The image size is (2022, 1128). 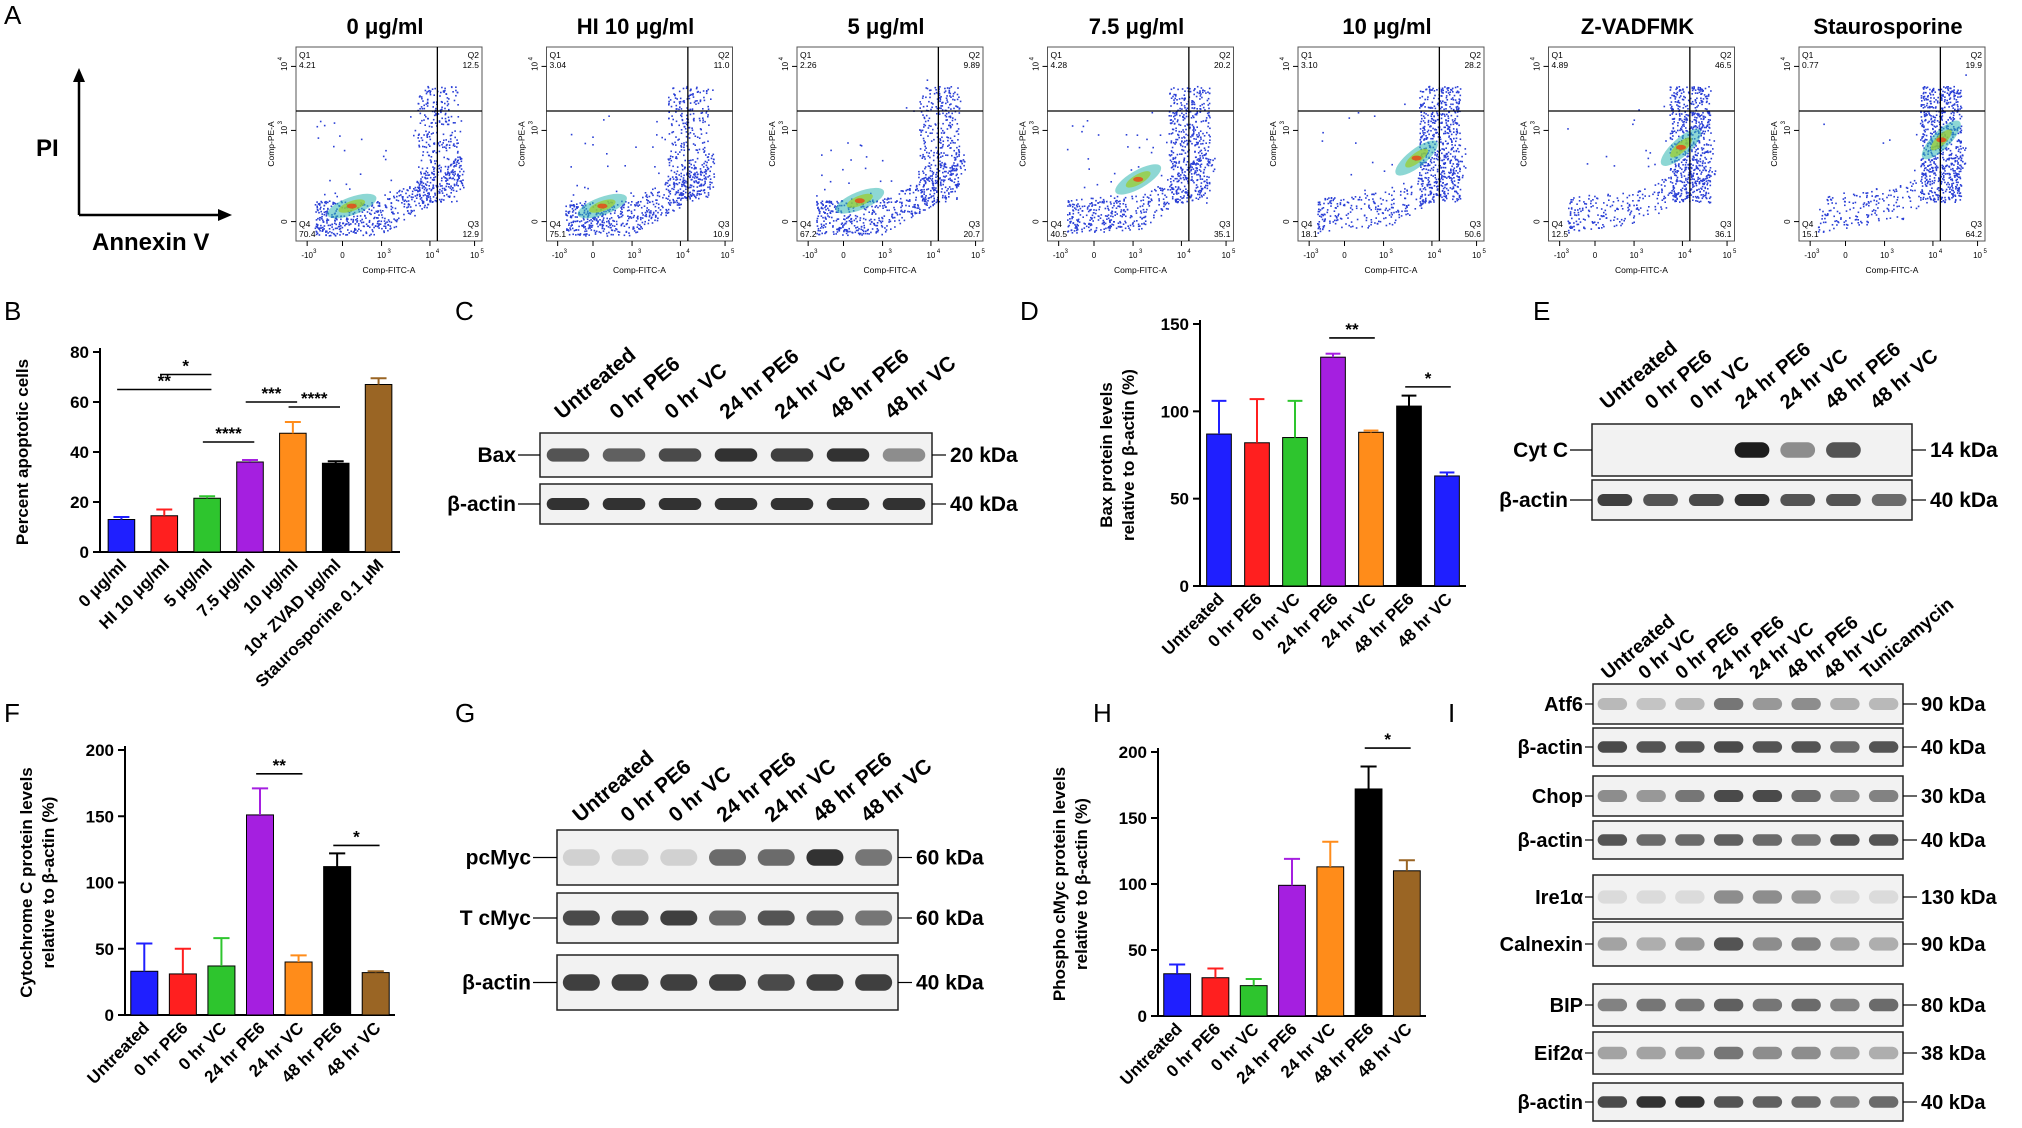 I want to click on y-axis-label-line: relative to β-actin (%), so click(x=1081, y=884).